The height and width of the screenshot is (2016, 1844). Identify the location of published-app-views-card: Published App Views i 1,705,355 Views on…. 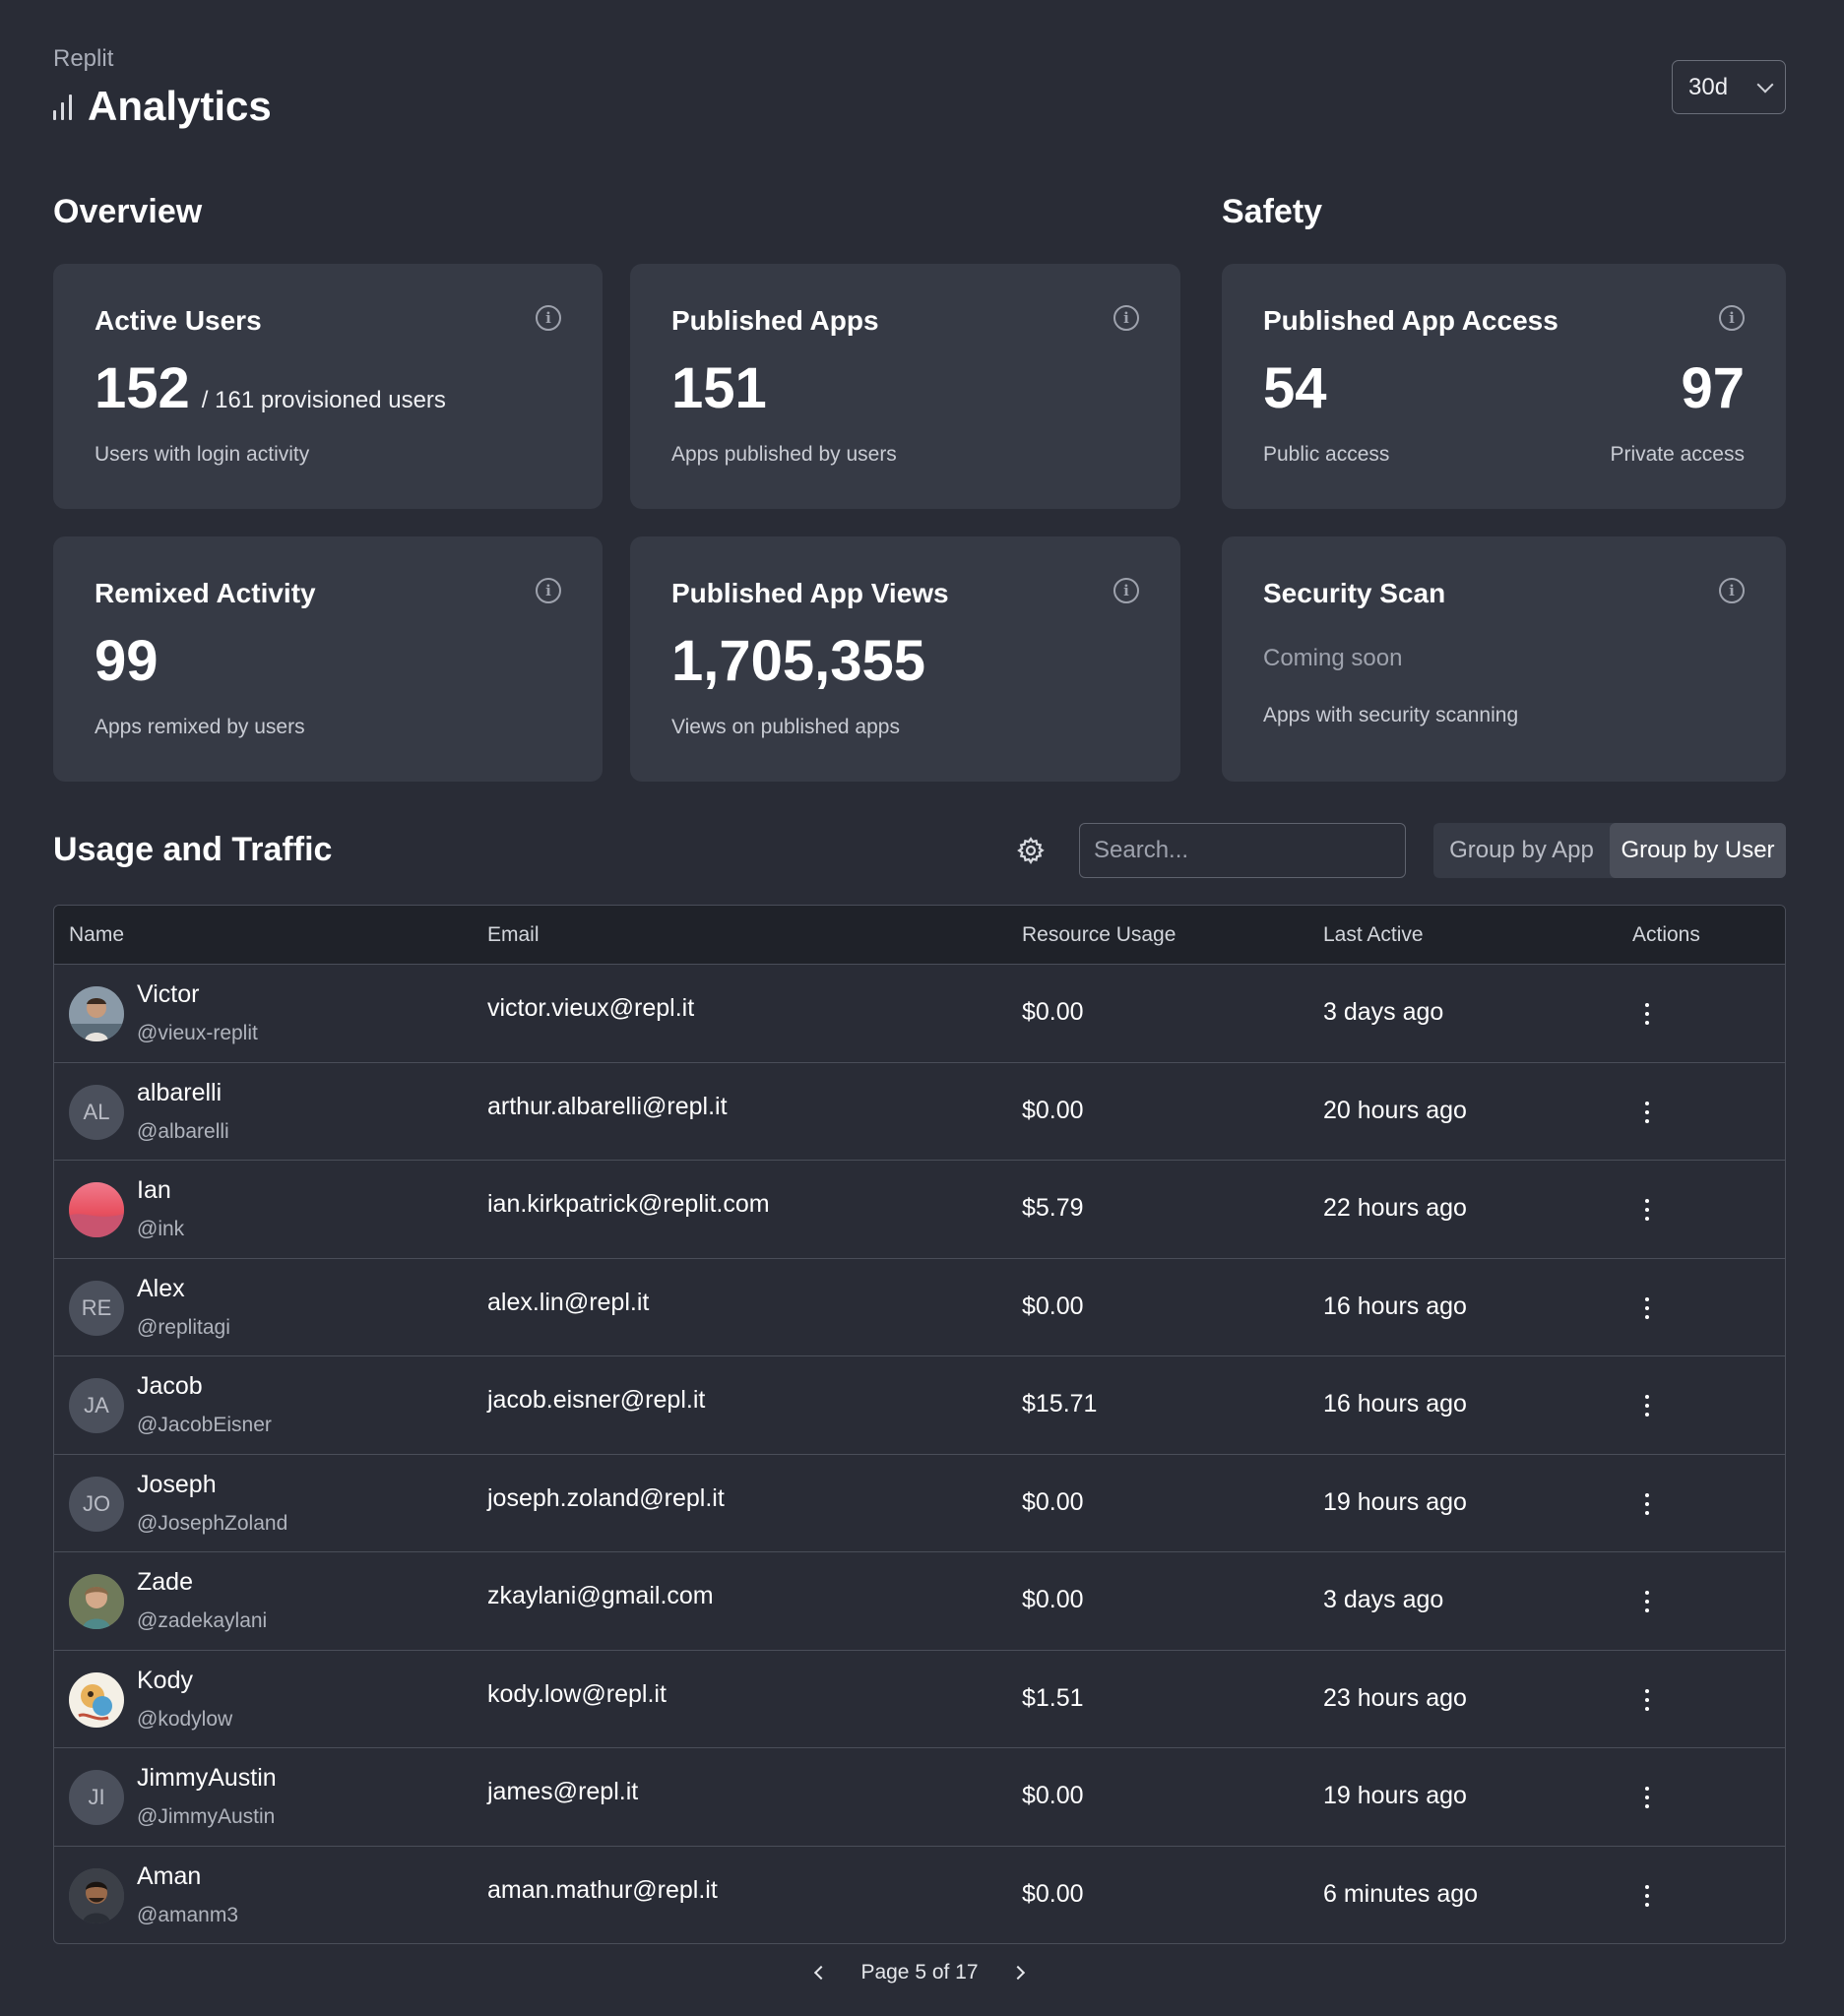
(905, 659).